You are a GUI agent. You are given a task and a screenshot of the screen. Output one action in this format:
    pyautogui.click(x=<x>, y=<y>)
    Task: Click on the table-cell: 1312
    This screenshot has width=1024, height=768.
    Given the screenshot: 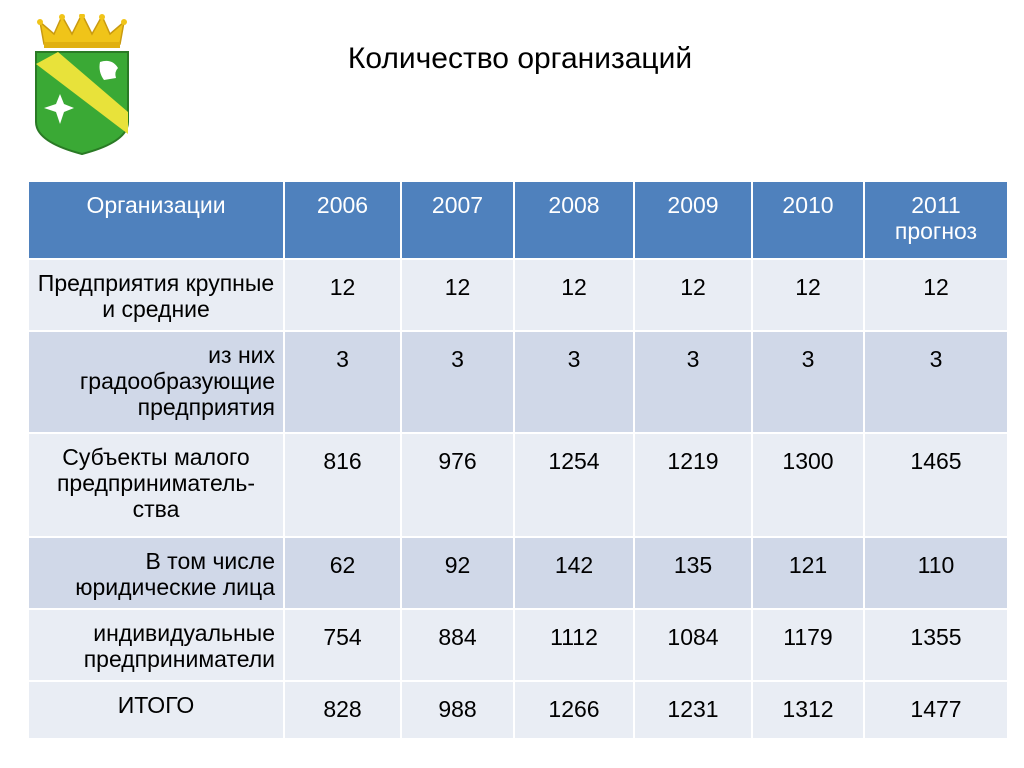 What is the action you would take?
    pyautogui.click(x=808, y=710)
    